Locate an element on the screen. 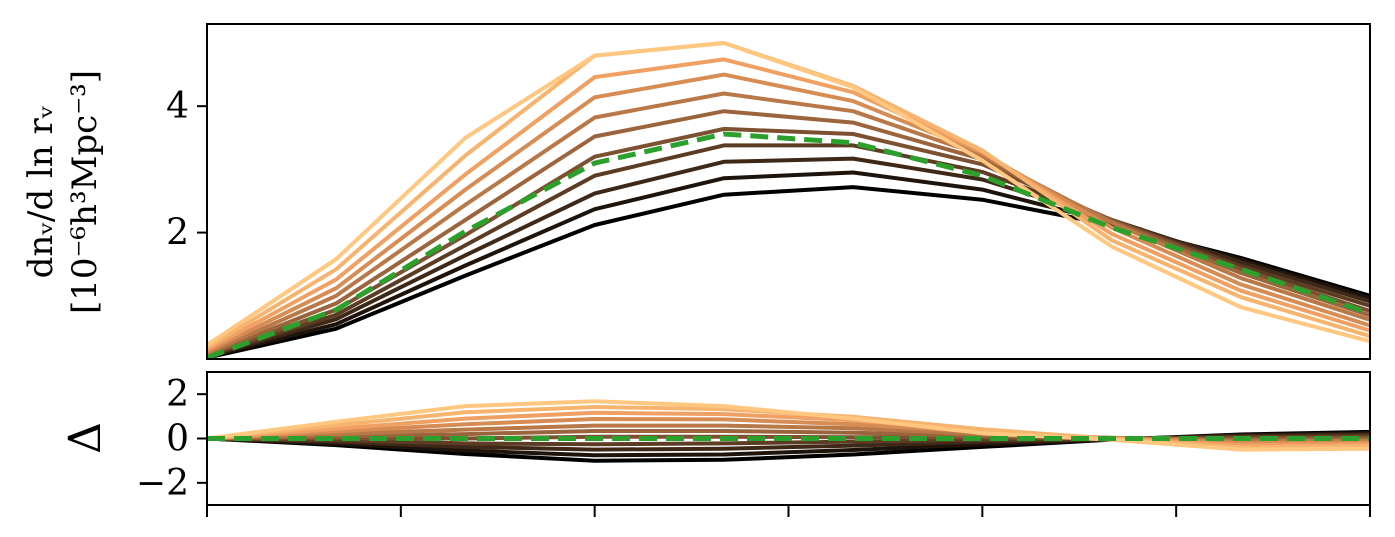  bottom-ylabel: Δ is located at coordinates (85, 438).